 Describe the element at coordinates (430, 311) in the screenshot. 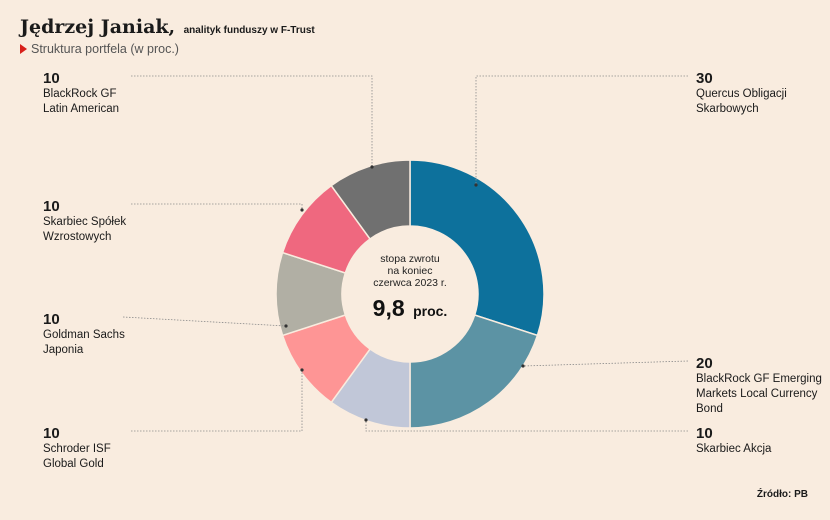

I see `center-unit: proc.` at that location.